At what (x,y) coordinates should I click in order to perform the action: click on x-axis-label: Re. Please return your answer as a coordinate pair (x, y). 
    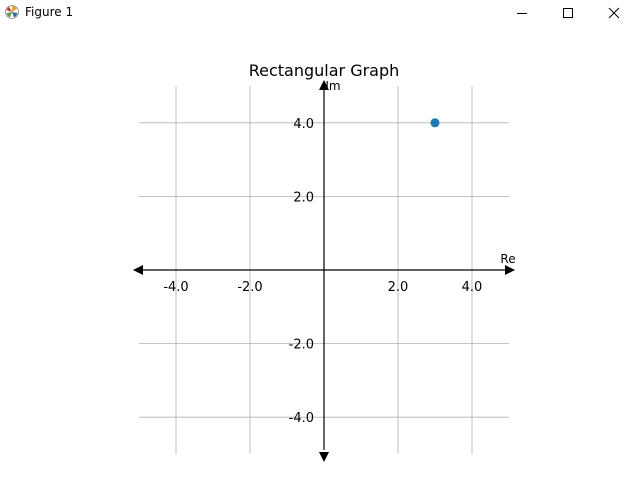
    Looking at the image, I should click on (507, 259).